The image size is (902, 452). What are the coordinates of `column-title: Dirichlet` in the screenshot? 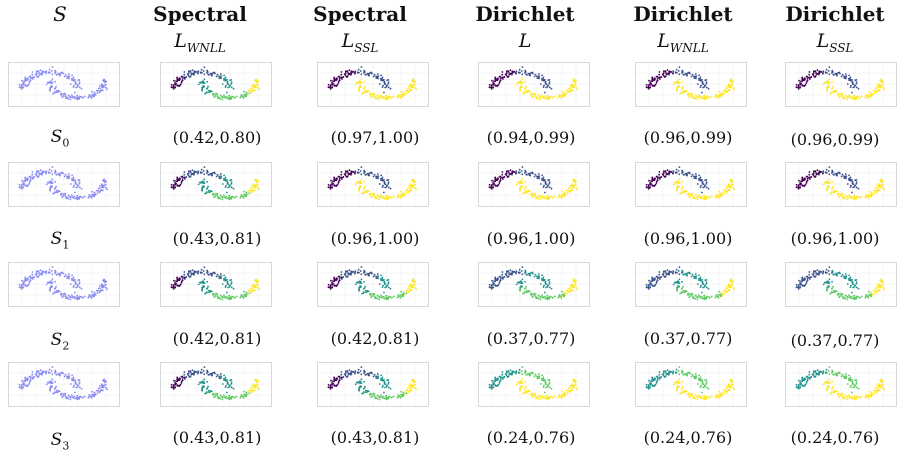 It's located at (525, 14).